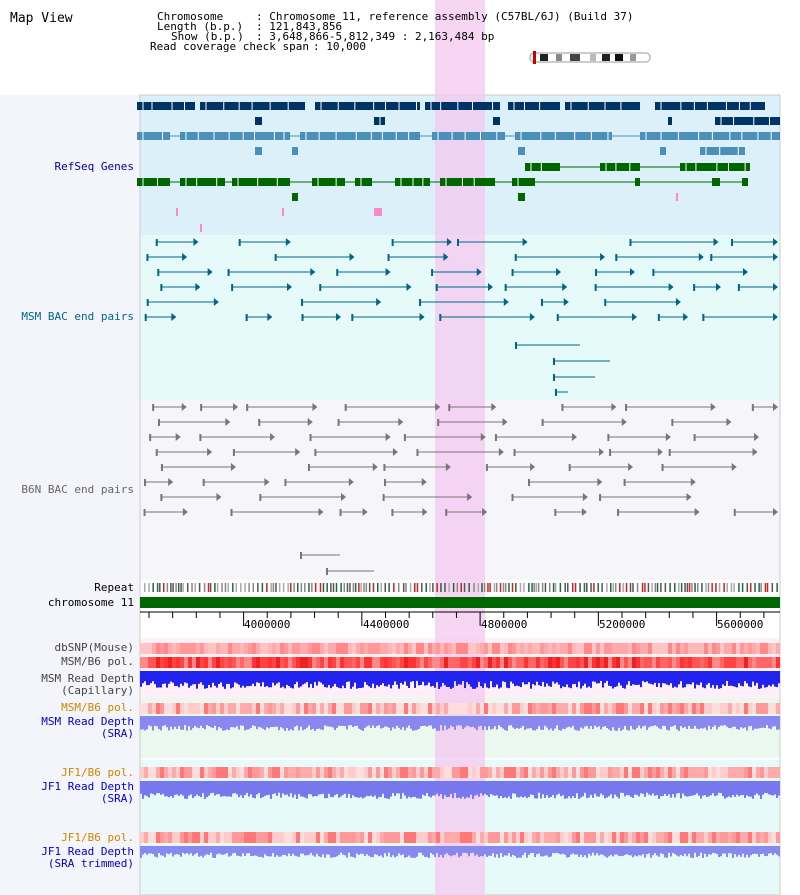 Image resolution: width=800 pixels, height=895 pixels. Describe the element at coordinates (190, 16) in the screenshot. I see `chromosome-key: Chromosome` at that location.